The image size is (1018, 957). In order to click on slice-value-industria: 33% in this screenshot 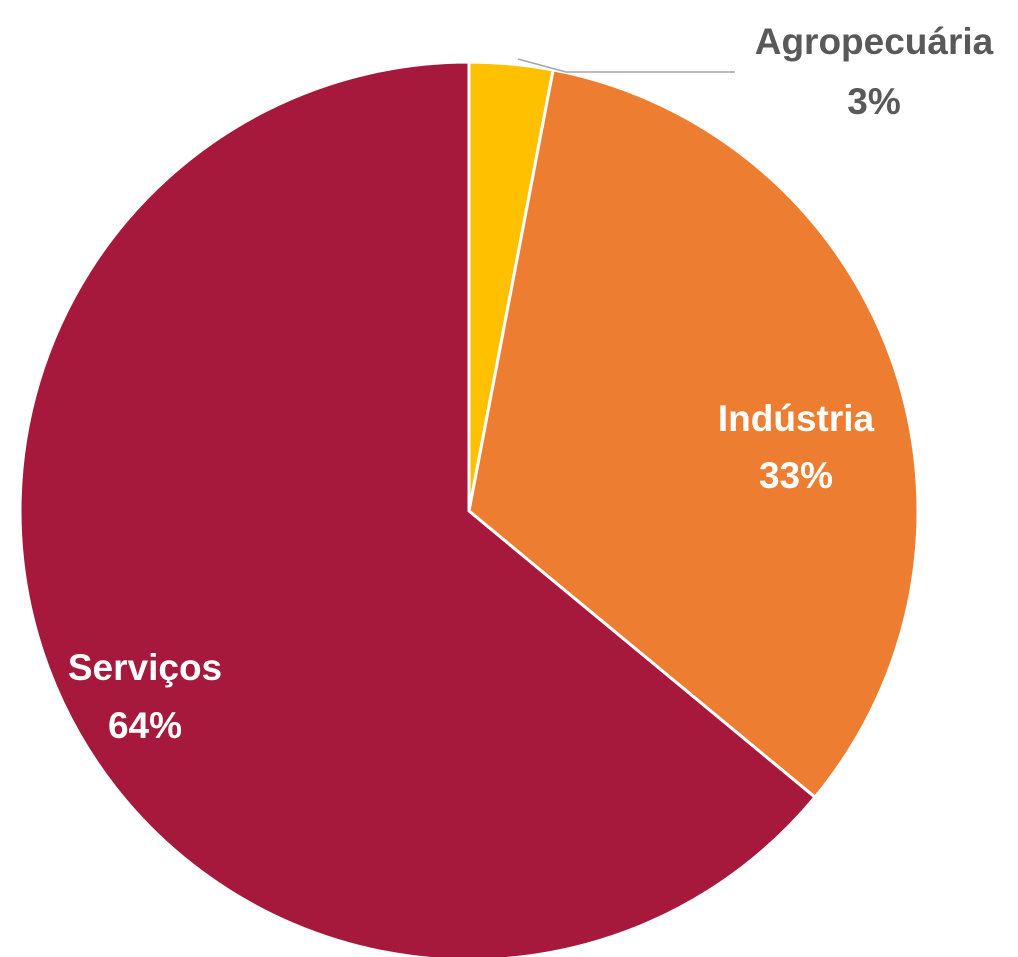, I will do `click(796, 475)`.